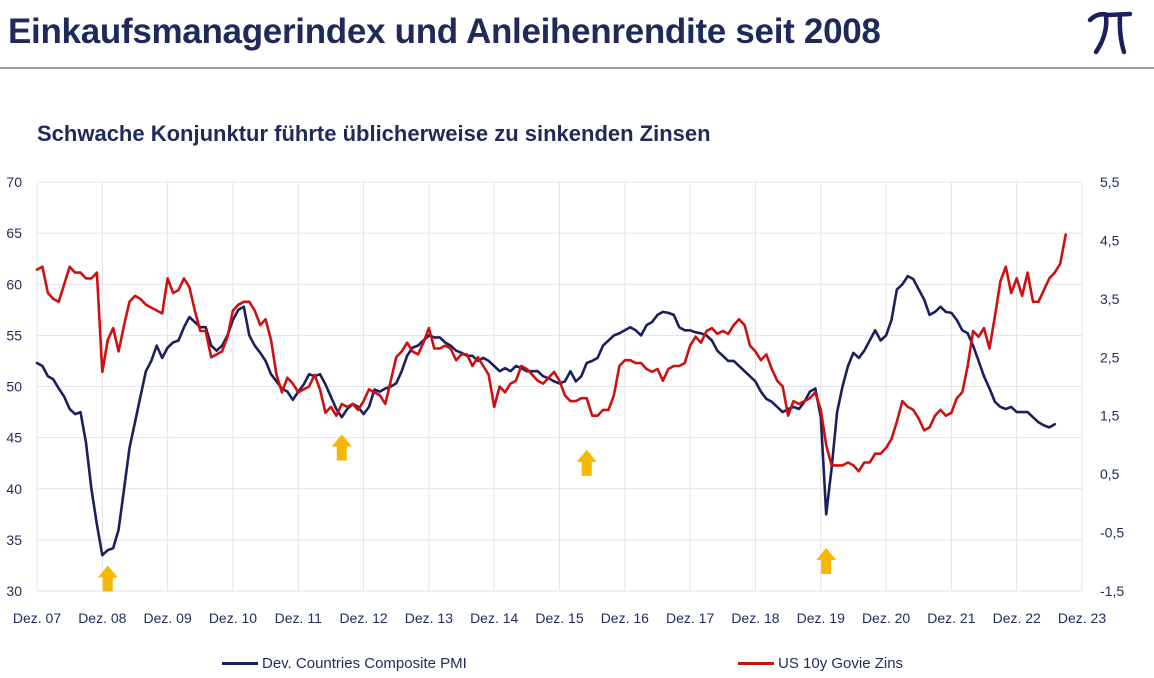  I want to click on right-tick-label: 5,5, so click(1110, 182).